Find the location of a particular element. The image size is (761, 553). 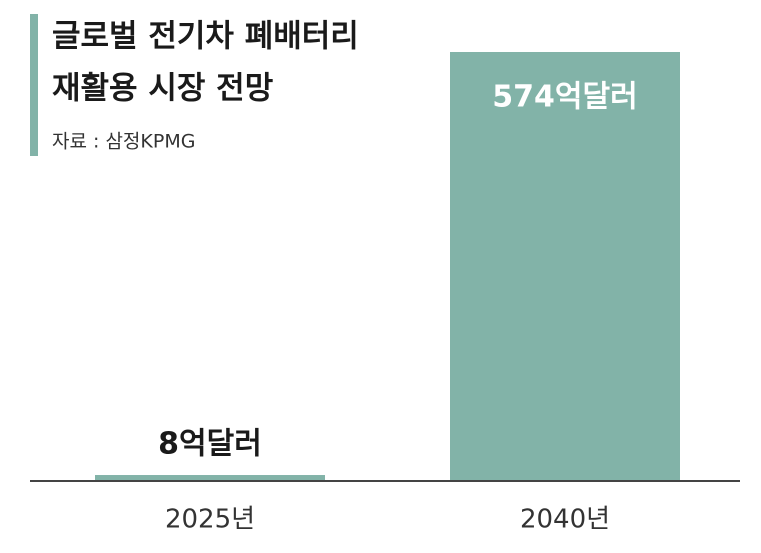

x-tick-label: 2025년 is located at coordinates (210, 520).